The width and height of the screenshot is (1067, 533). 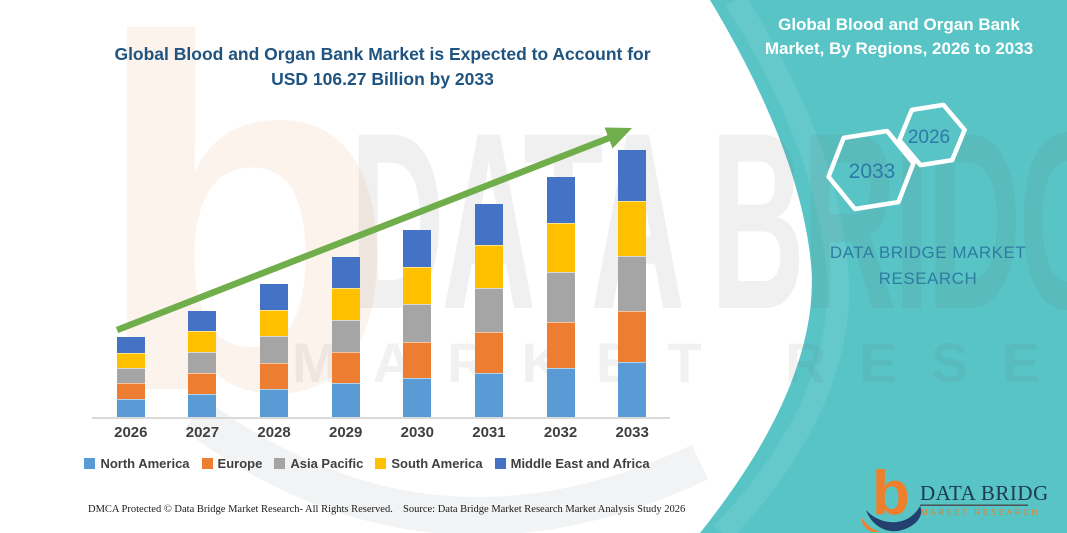 What do you see at coordinates (928, 279) in the screenshot?
I see `right-panel-brand-line2: RESEARCH` at bounding box center [928, 279].